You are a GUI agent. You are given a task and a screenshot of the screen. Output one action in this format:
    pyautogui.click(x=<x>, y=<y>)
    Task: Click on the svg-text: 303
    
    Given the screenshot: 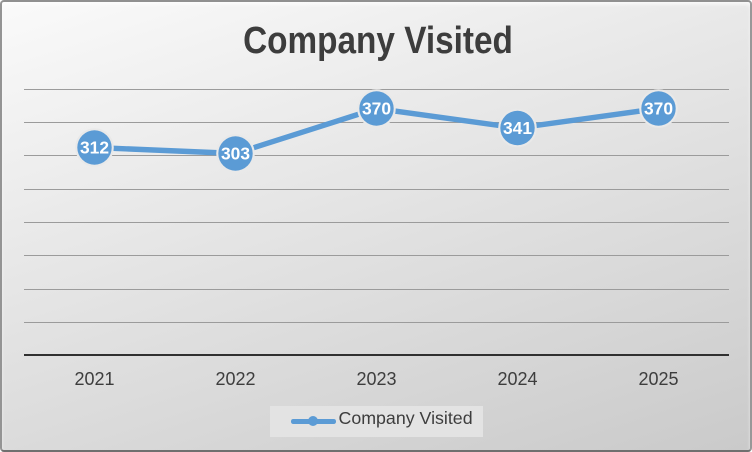 What is the action you would take?
    pyautogui.click(x=235, y=154)
    